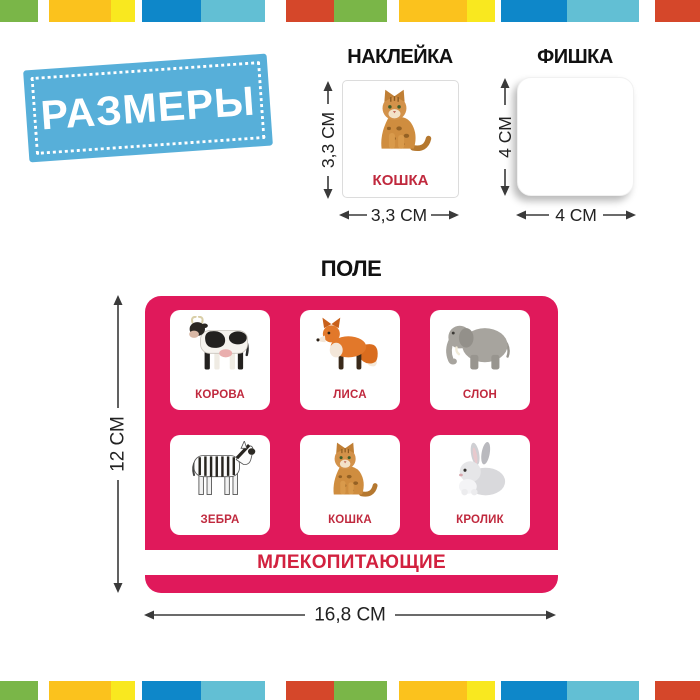 Image resolution: width=700 pixels, height=700 pixels. I want to click on field-height-label: 12 СМ, so click(118, 444).